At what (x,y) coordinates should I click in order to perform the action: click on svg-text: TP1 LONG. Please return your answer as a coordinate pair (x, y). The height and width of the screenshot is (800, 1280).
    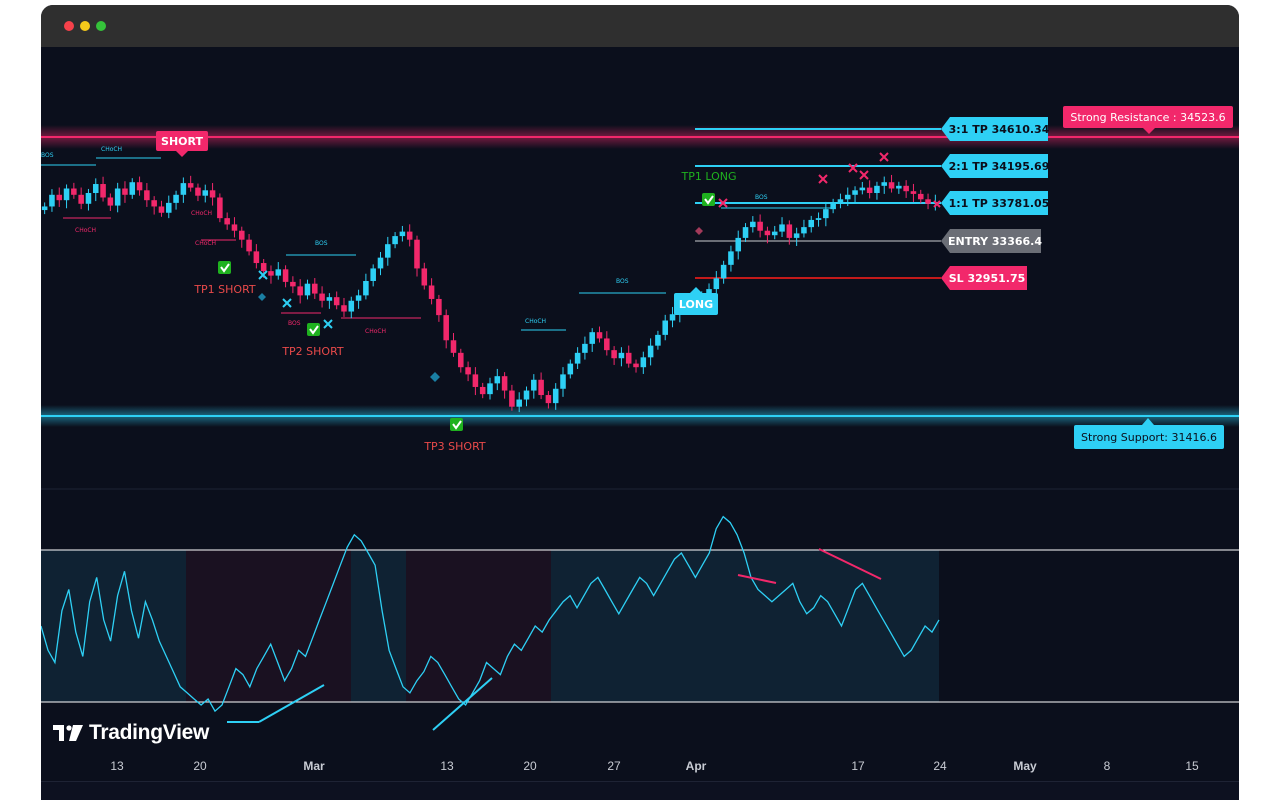
    Looking at the image, I should click on (709, 176).